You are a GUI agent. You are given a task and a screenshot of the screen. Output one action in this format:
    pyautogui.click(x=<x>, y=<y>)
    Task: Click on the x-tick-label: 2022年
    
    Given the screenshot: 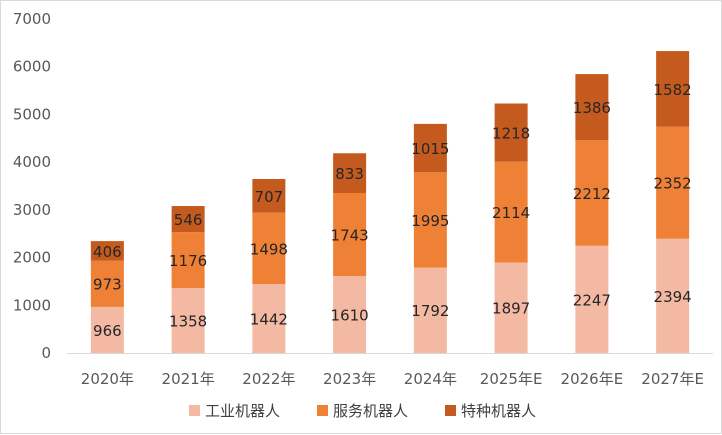 What is the action you would take?
    pyautogui.click(x=268, y=379)
    